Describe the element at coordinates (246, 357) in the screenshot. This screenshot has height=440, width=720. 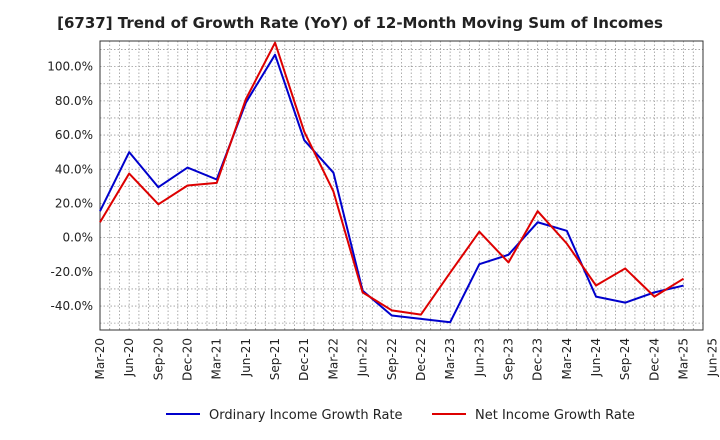
I see `x-tick-label: Jun-21` at that location.